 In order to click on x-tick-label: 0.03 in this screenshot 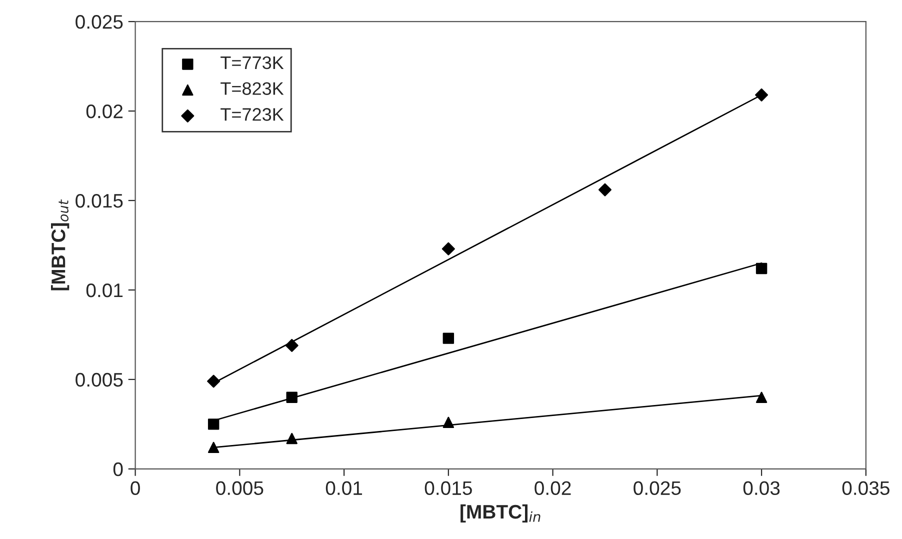, I will do `click(761, 488)`.